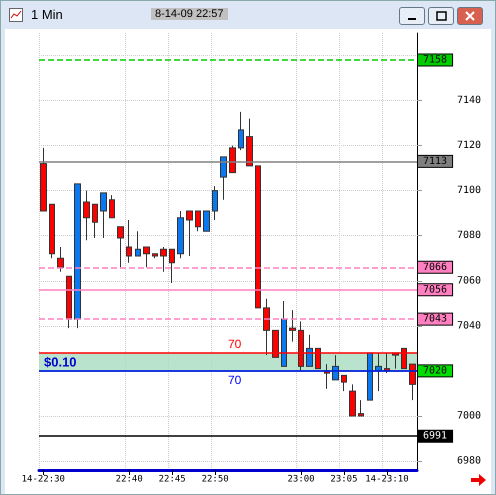  Describe the element at coordinates (60, 362) in the screenshot. I see `band-label: $0.10` at that location.